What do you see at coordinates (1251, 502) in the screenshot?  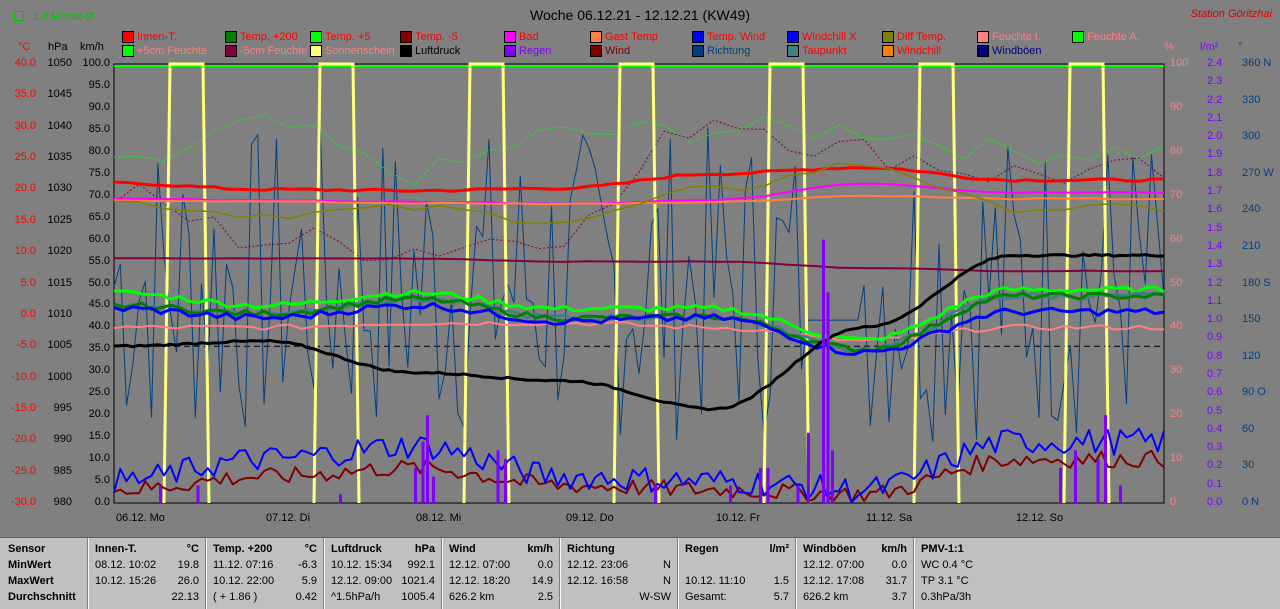 I see `dir-tick: 0 N` at bounding box center [1251, 502].